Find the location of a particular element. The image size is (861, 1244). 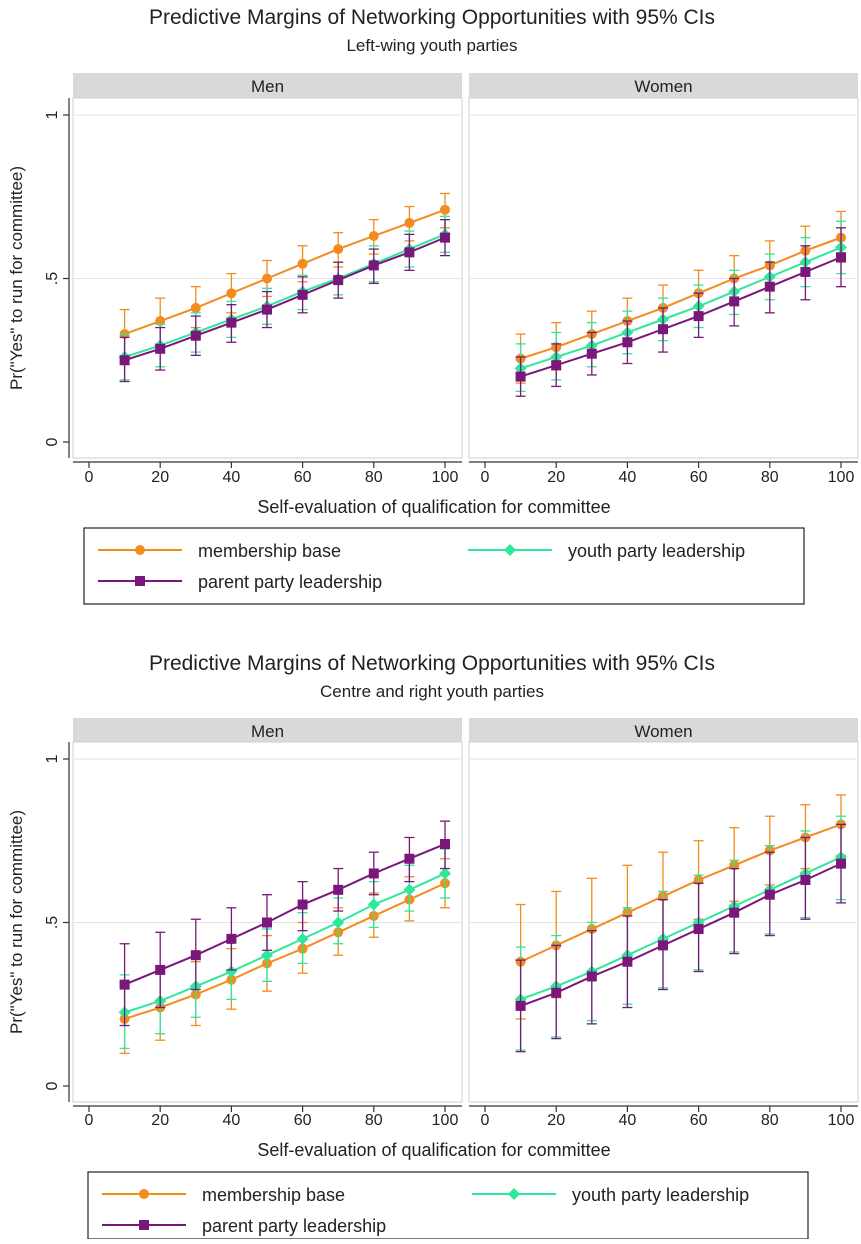

series-membership is located at coordinates (284, 275).